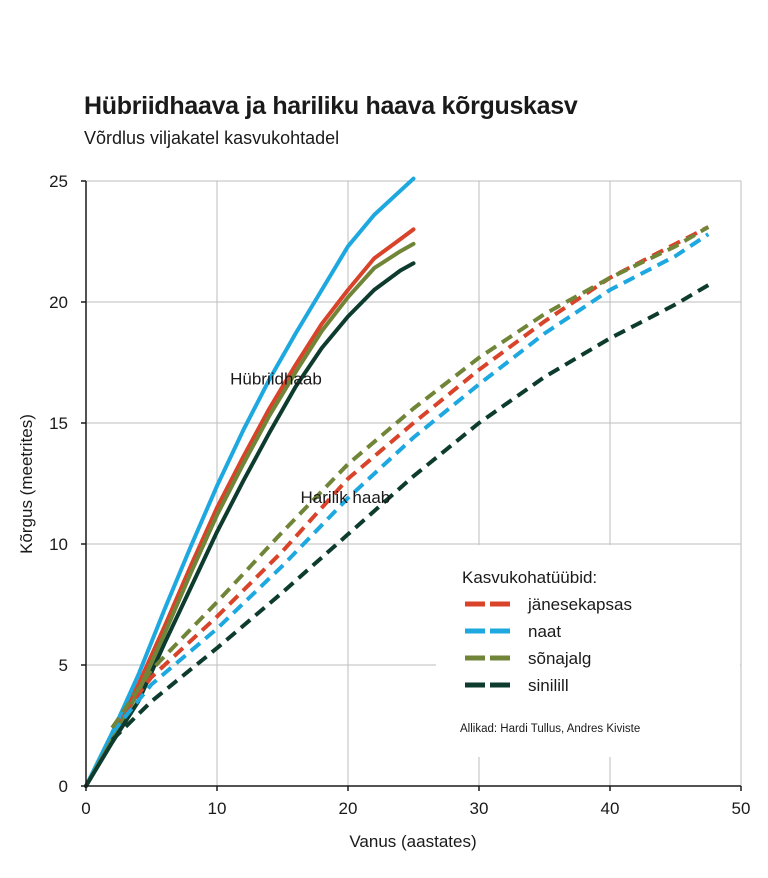  What do you see at coordinates (276, 378) in the screenshot?
I see `annotation-0: Hübriidhaab` at bounding box center [276, 378].